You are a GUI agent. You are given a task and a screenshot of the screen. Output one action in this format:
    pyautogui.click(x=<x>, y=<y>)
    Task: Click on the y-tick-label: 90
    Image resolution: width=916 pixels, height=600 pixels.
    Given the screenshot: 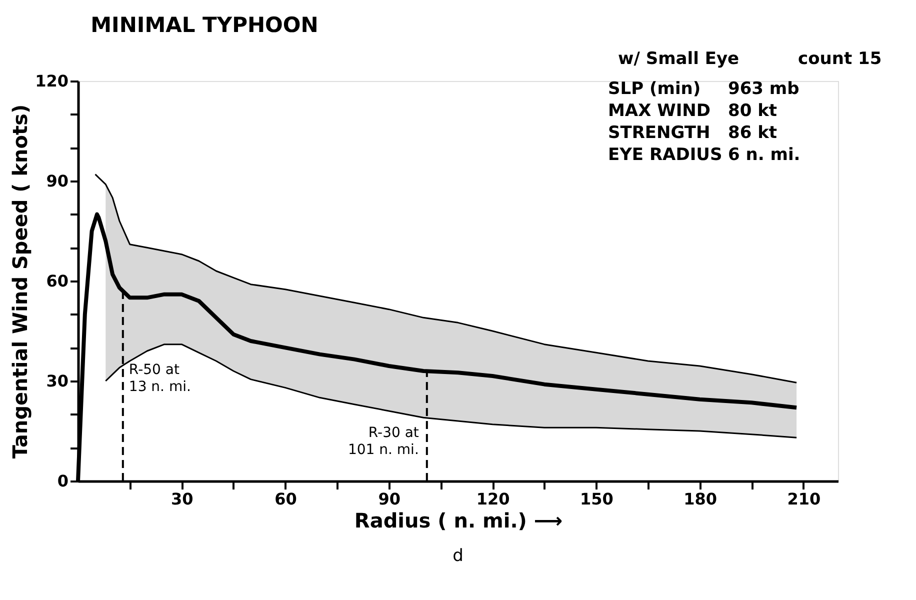 What is the action you would take?
    pyautogui.click(x=57, y=181)
    